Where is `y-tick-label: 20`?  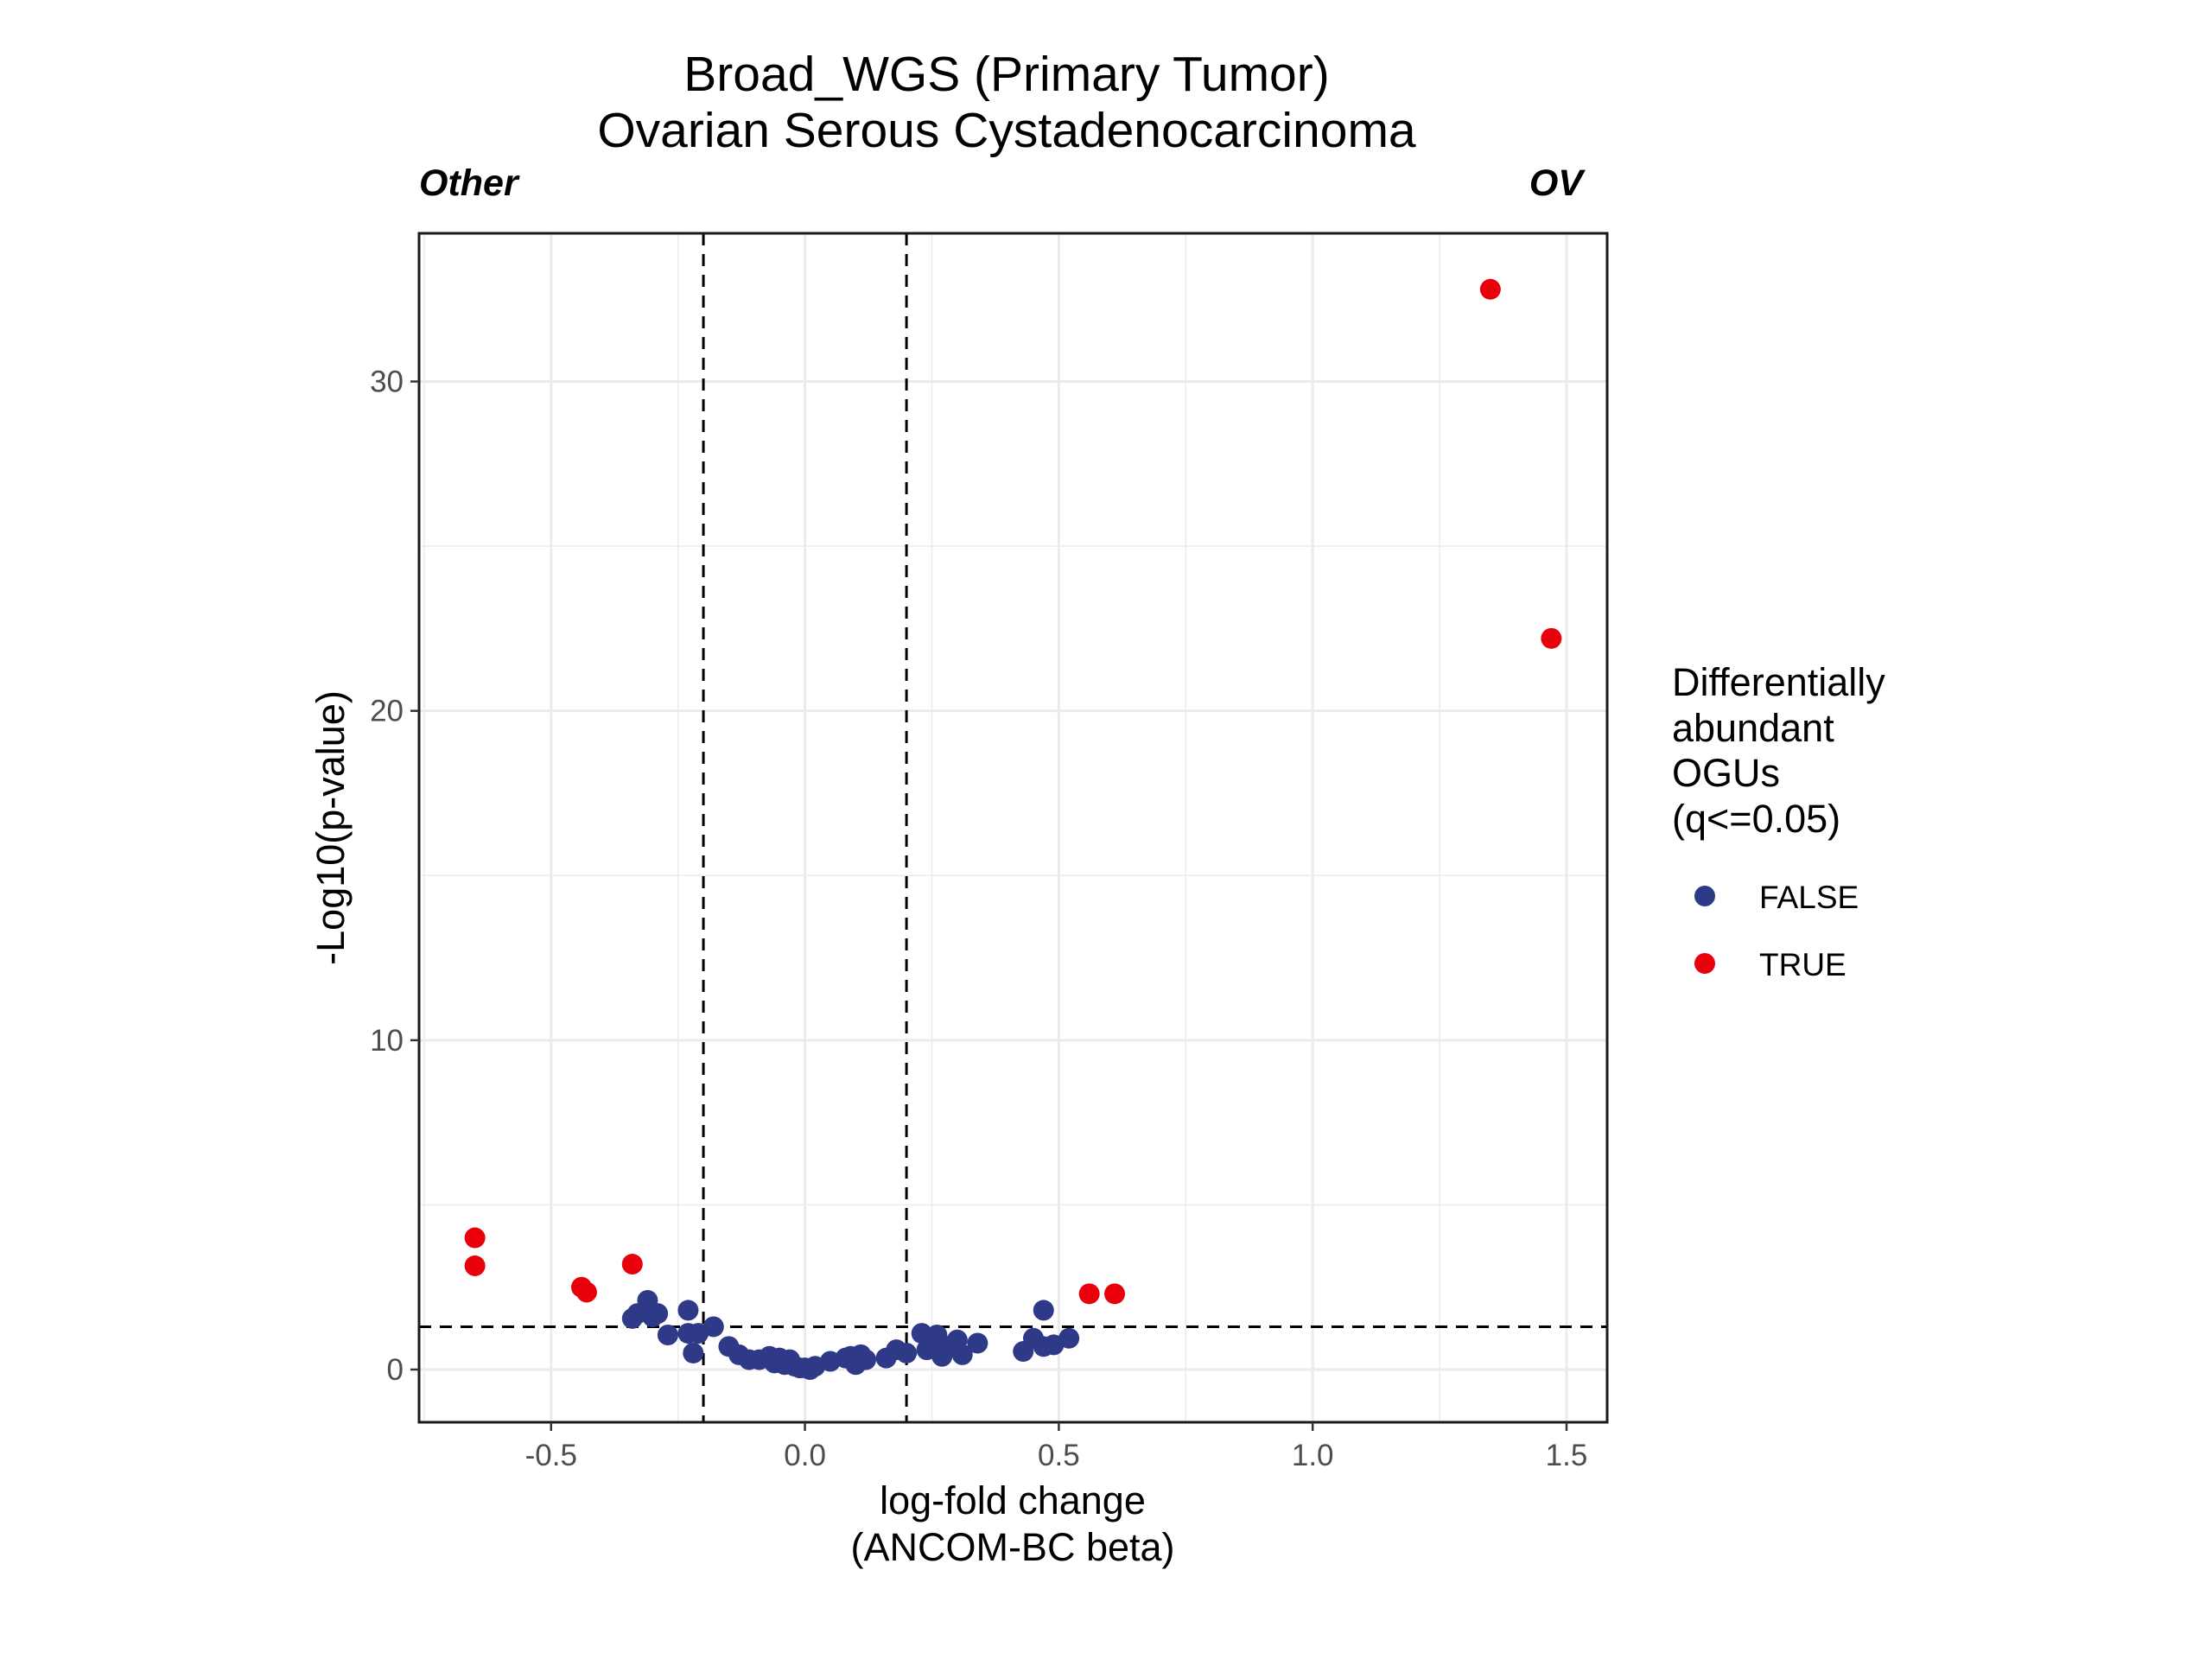 y-tick-label: 20 is located at coordinates (387, 711).